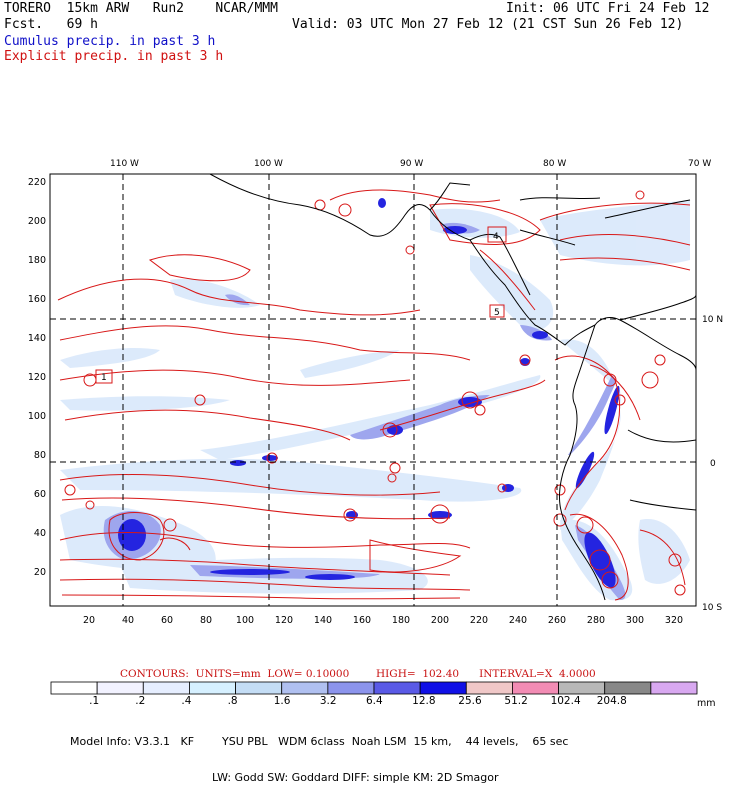 The width and height of the screenshot is (740, 796). What do you see at coordinates (699, 164) in the screenshot?
I see `lon-label: 70 W` at bounding box center [699, 164].